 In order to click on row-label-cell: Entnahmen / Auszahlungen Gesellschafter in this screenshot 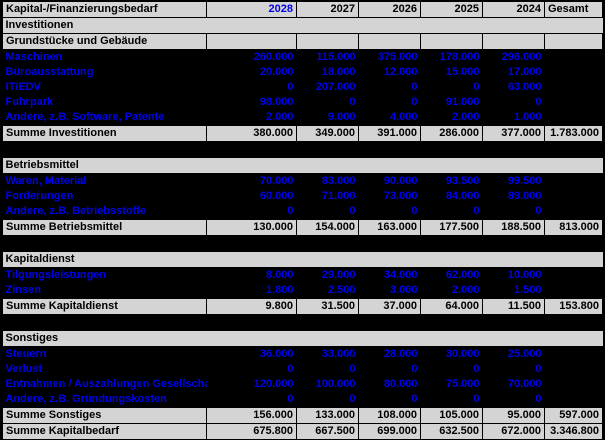, I will do `click(104, 384)`.